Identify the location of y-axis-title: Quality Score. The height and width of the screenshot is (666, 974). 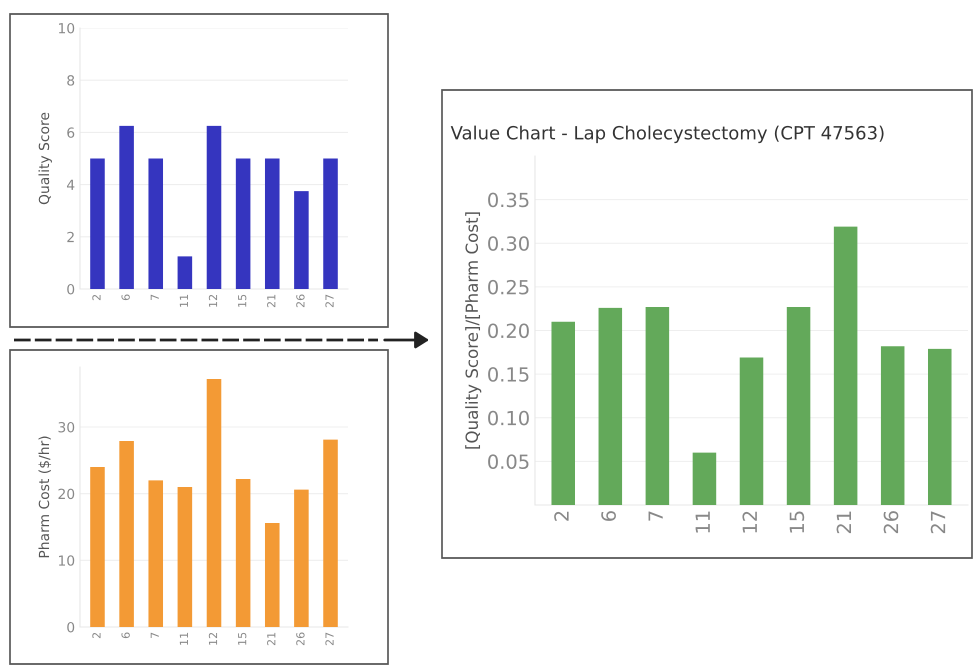
(45, 158).